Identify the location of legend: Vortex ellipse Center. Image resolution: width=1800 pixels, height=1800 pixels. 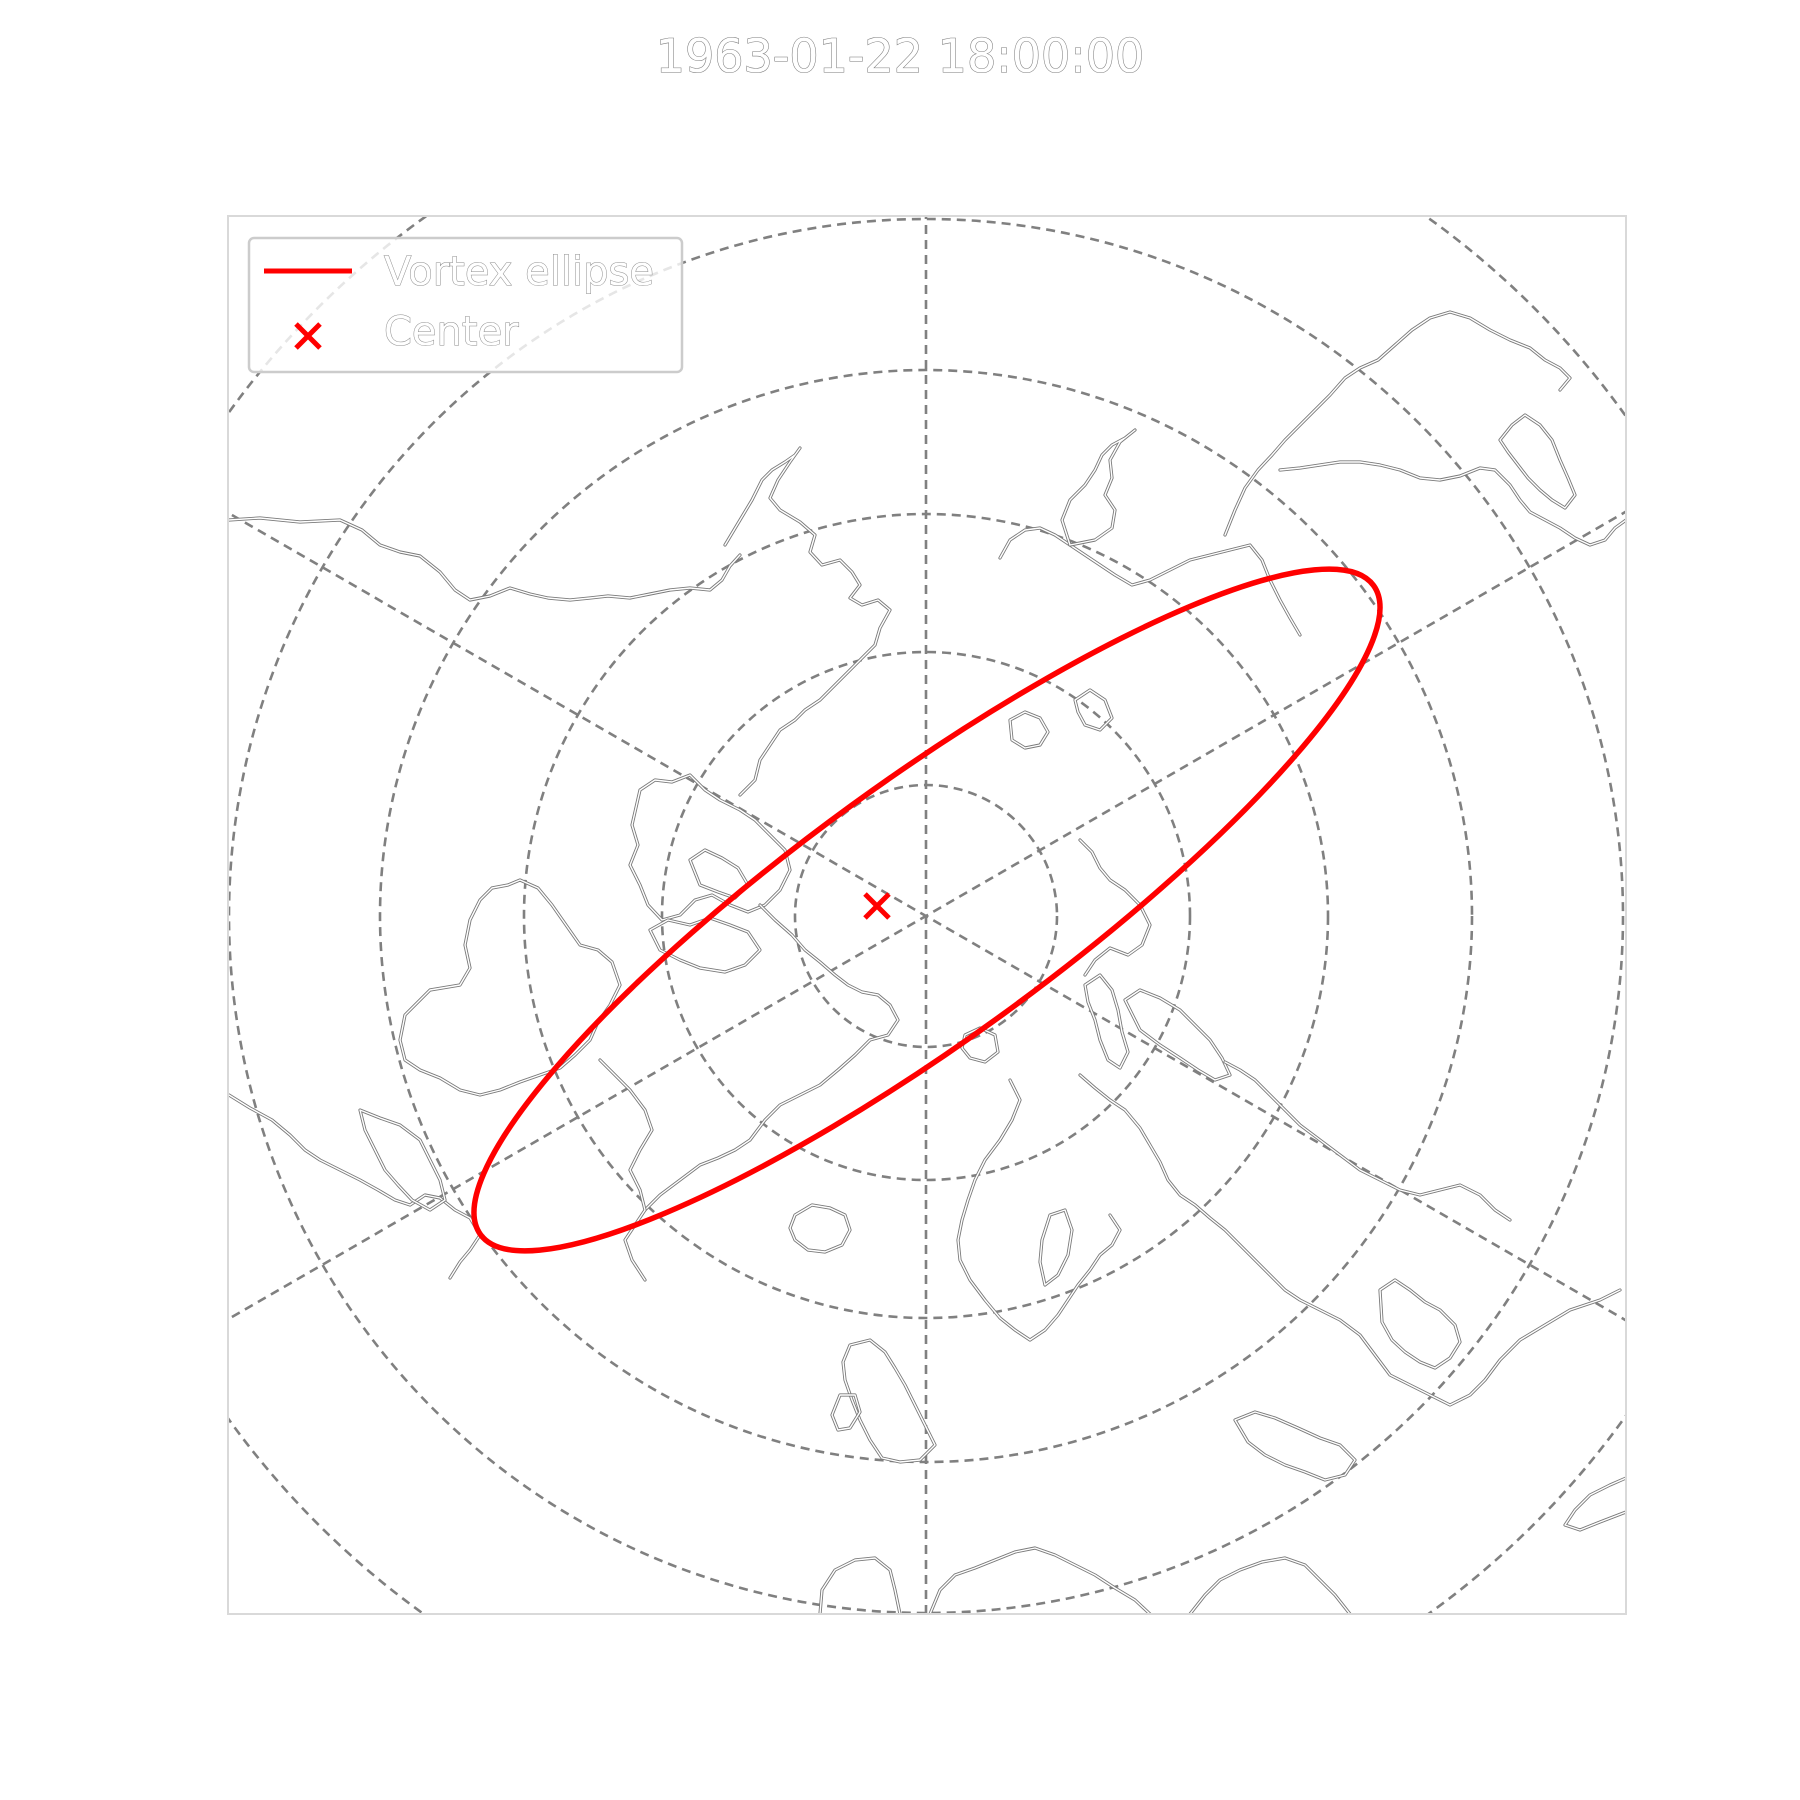
(465, 305).